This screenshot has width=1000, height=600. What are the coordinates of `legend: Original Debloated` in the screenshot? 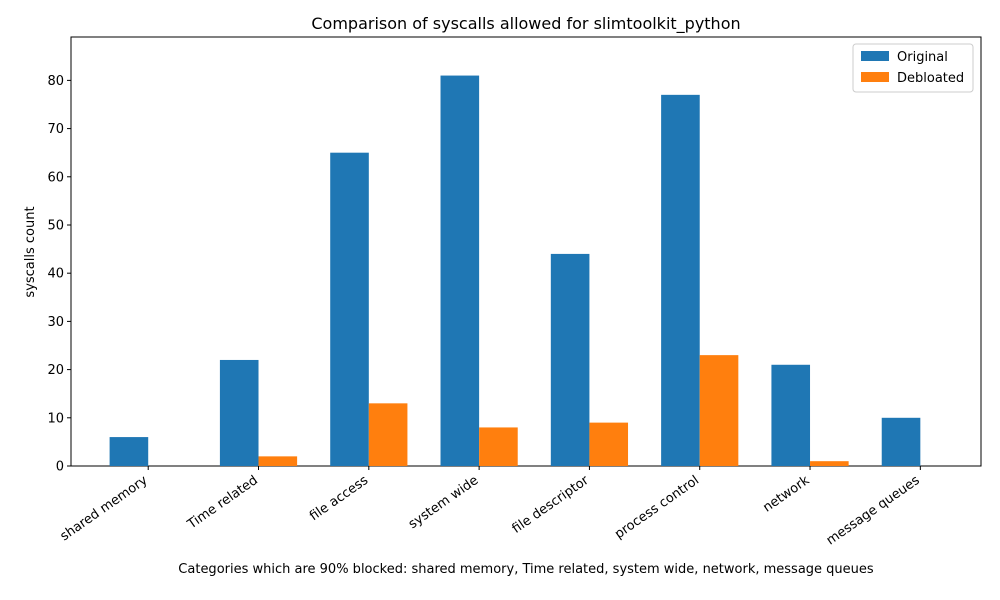 It's located at (913, 68).